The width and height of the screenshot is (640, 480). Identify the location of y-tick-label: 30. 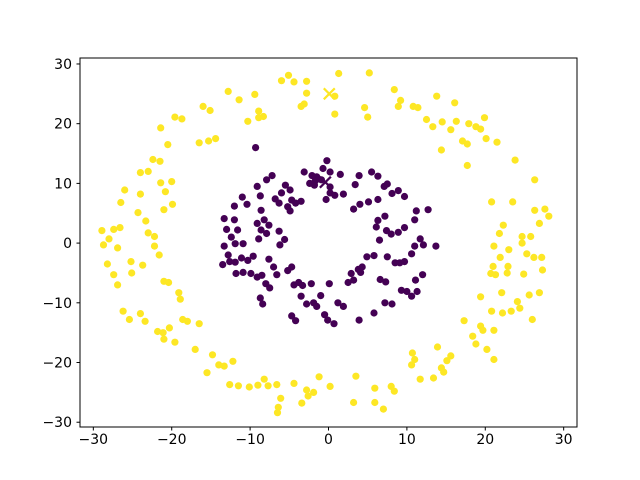
(63, 65).